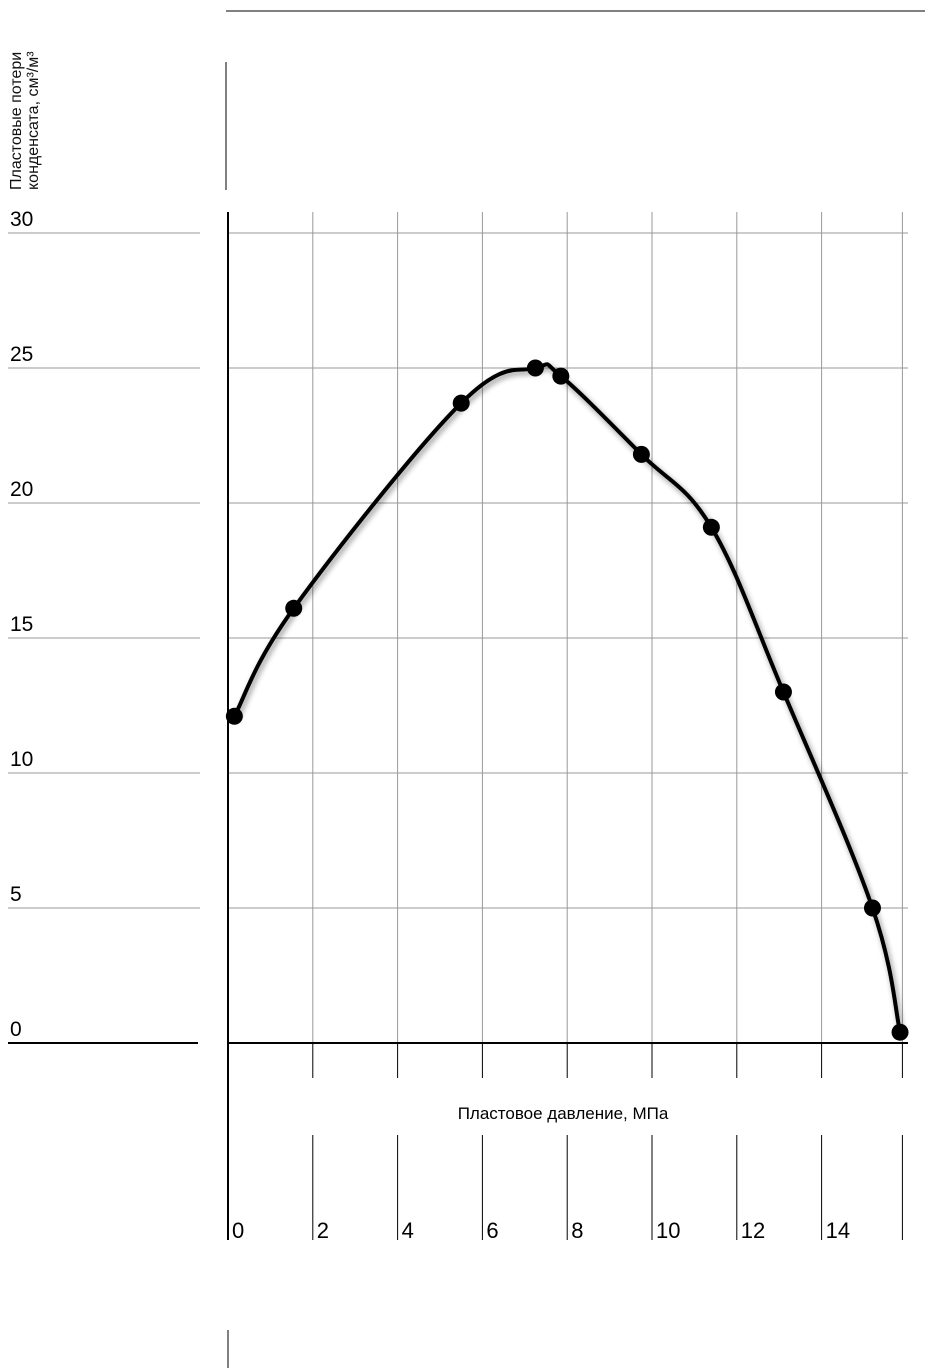  What do you see at coordinates (492, 1230) in the screenshot?
I see `x-tick-label: 6` at bounding box center [492, 1230].